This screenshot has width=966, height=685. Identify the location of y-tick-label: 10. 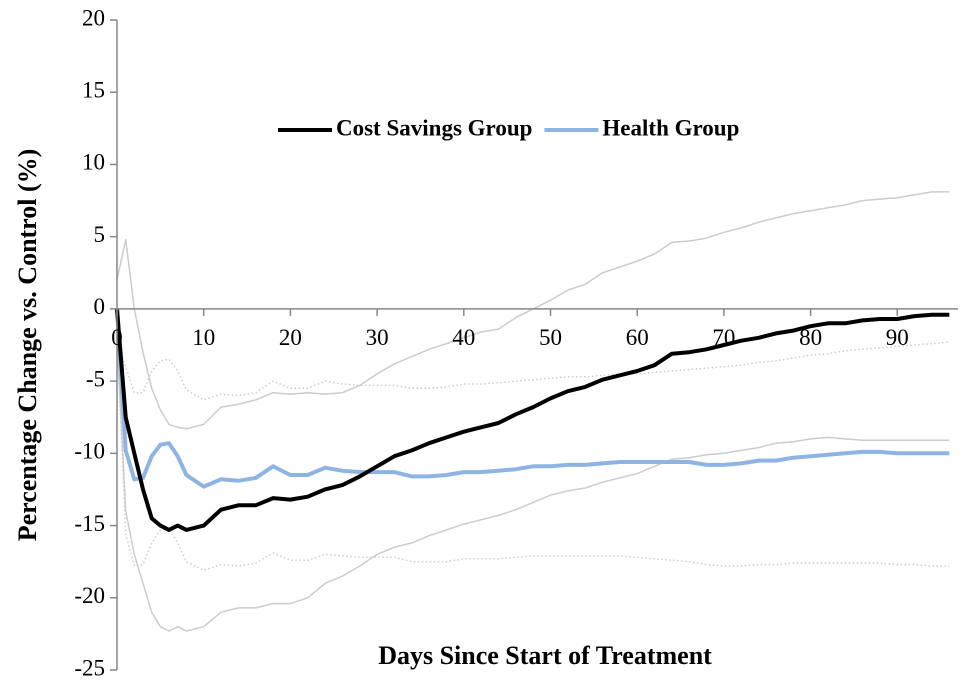
(93, 162).